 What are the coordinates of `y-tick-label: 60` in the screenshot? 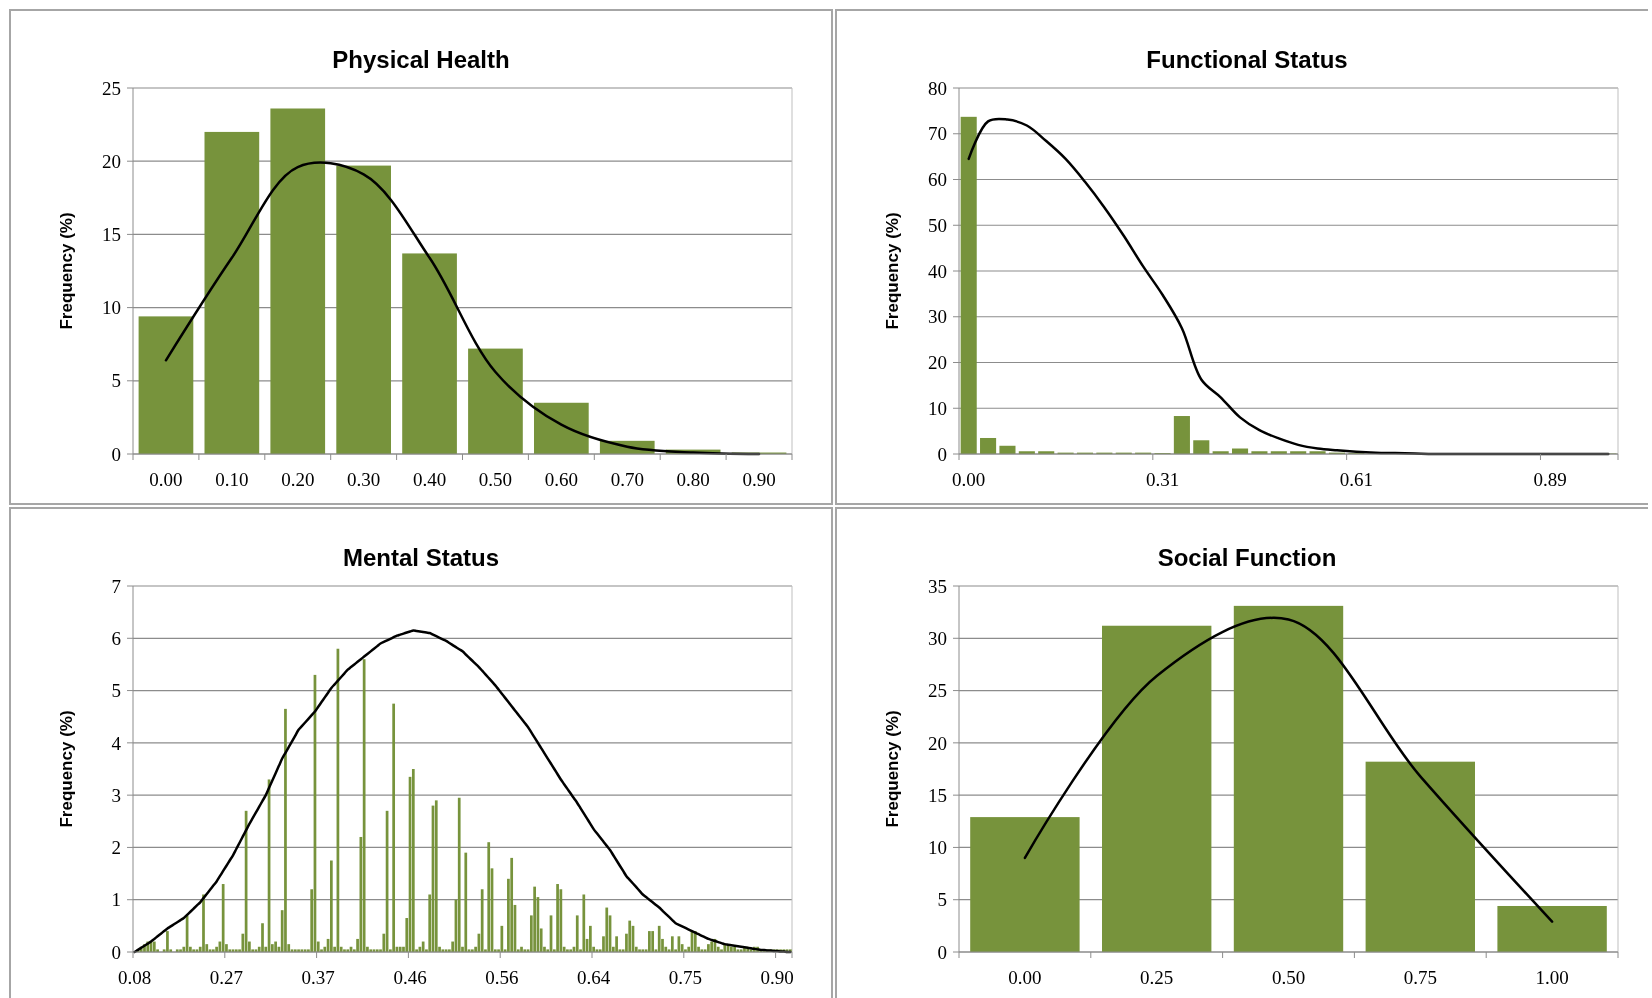 It's located at (937, 180).